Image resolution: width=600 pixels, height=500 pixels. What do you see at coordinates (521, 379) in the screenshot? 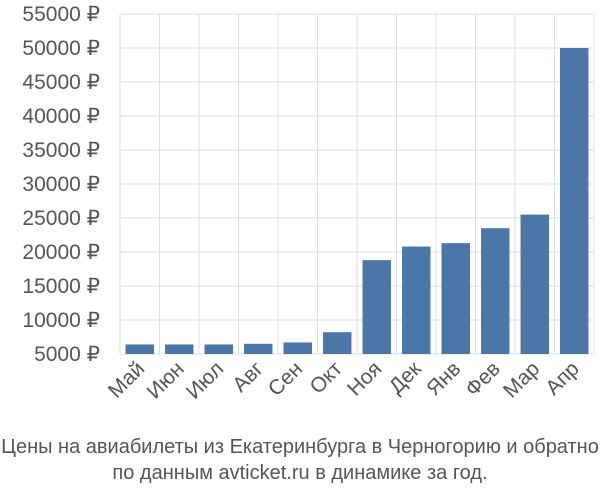
I see `x-tick-label: Мар` at bounding box center [521, 379].